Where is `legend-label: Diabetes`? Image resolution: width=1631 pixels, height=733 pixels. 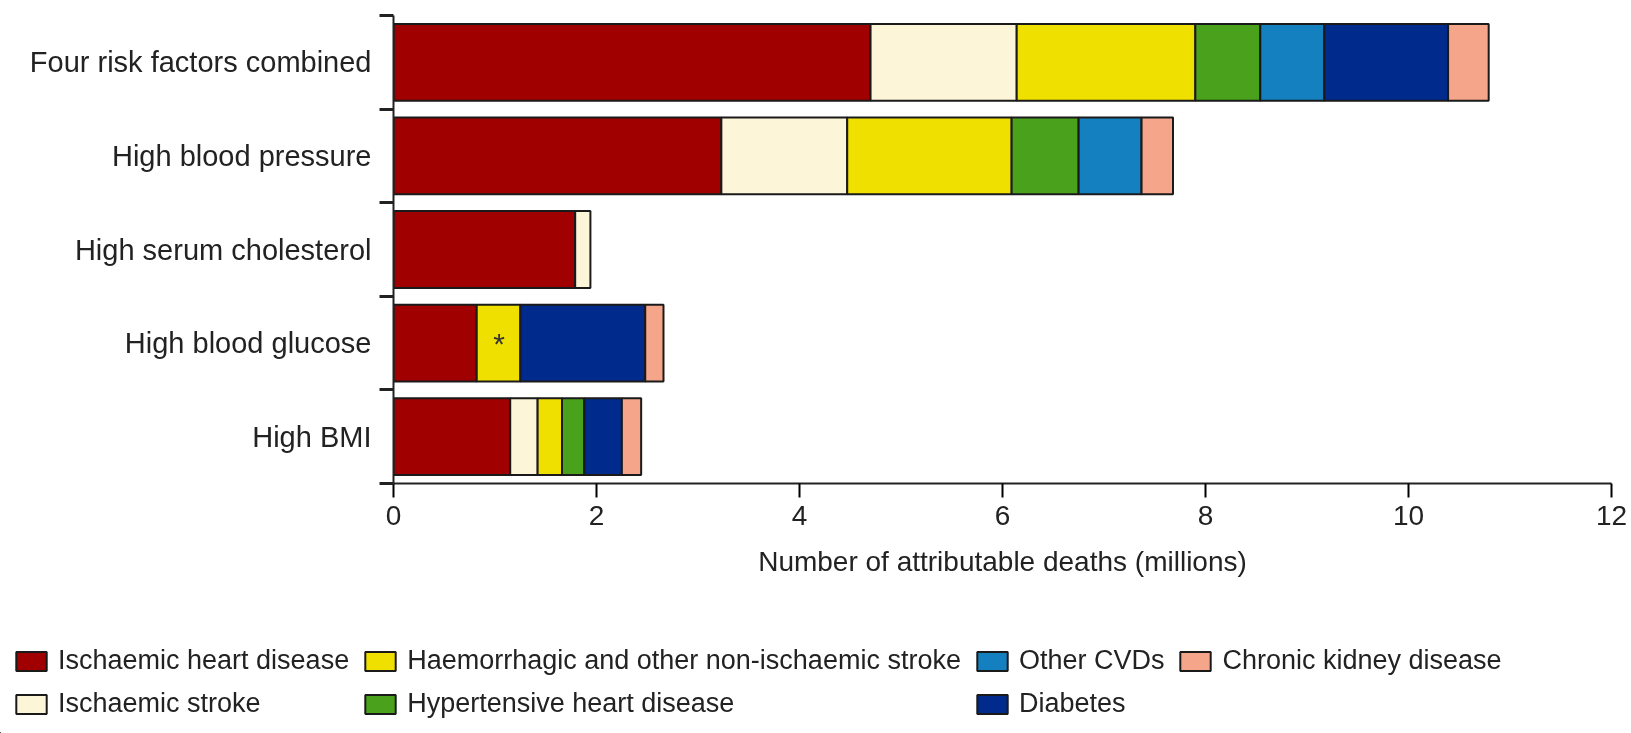
legend-label: Diabetes is located at coordinates (1072, 703).